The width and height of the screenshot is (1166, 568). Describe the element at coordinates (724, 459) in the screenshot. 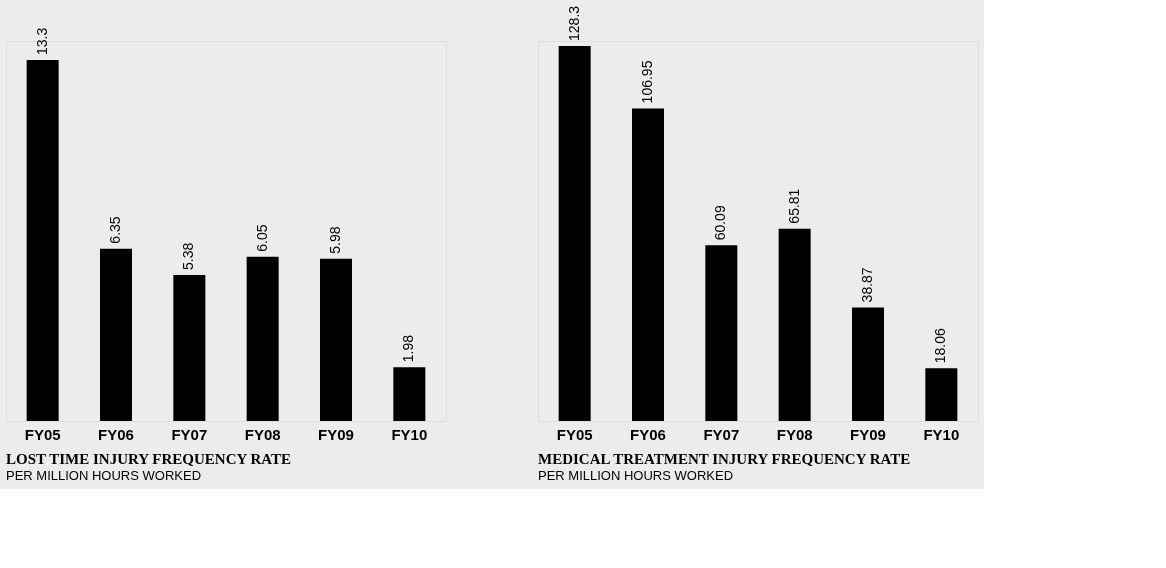

I see `text: MEDICAL TREATMENT INJURY FREQUENCY RATE` at that location.